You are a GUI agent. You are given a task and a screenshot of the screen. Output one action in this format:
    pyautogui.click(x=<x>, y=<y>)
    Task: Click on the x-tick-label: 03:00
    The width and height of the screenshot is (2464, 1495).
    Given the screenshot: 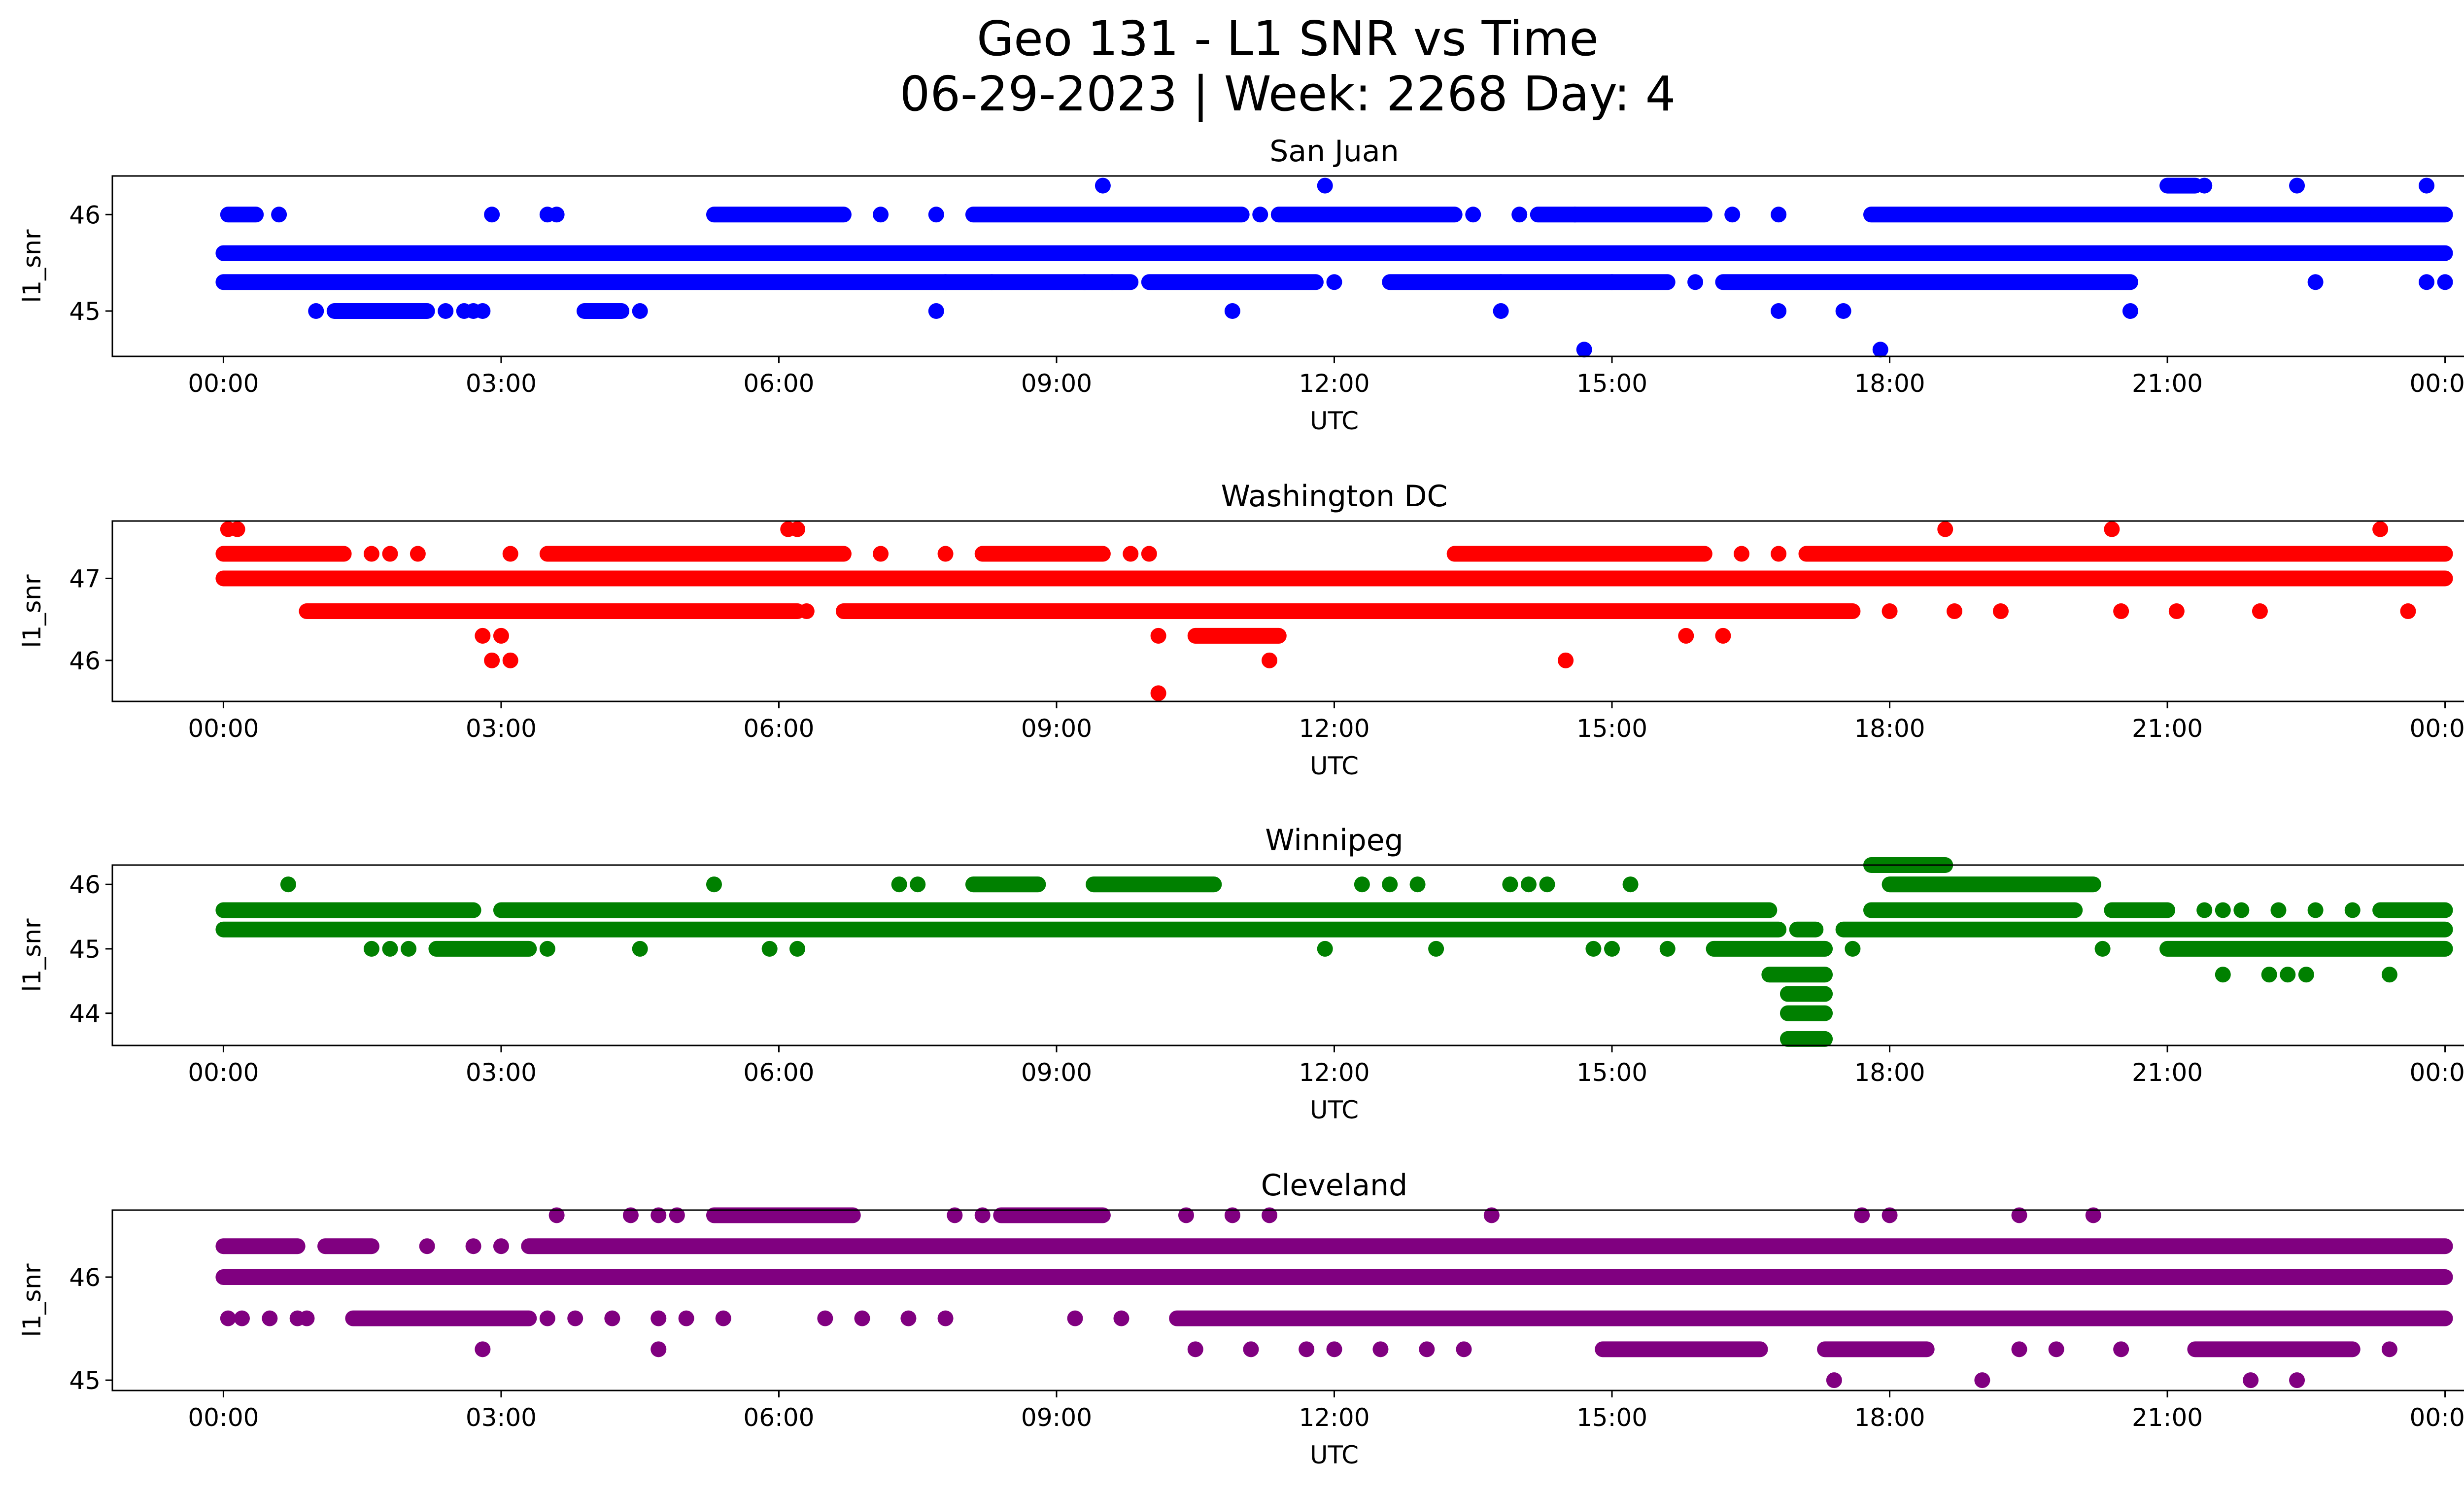 What is the action you would take?
    pyautogui.click(x=501, y=728)
    